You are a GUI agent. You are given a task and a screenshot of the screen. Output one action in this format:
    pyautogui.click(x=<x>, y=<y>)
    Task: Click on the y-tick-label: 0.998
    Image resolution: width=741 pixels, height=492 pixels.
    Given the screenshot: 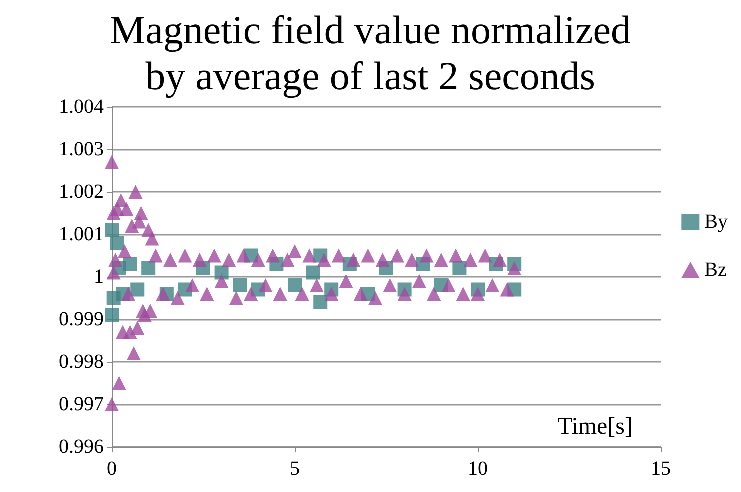 What is the action you would take?
    pyautogui.click(x=81, y=362)
    